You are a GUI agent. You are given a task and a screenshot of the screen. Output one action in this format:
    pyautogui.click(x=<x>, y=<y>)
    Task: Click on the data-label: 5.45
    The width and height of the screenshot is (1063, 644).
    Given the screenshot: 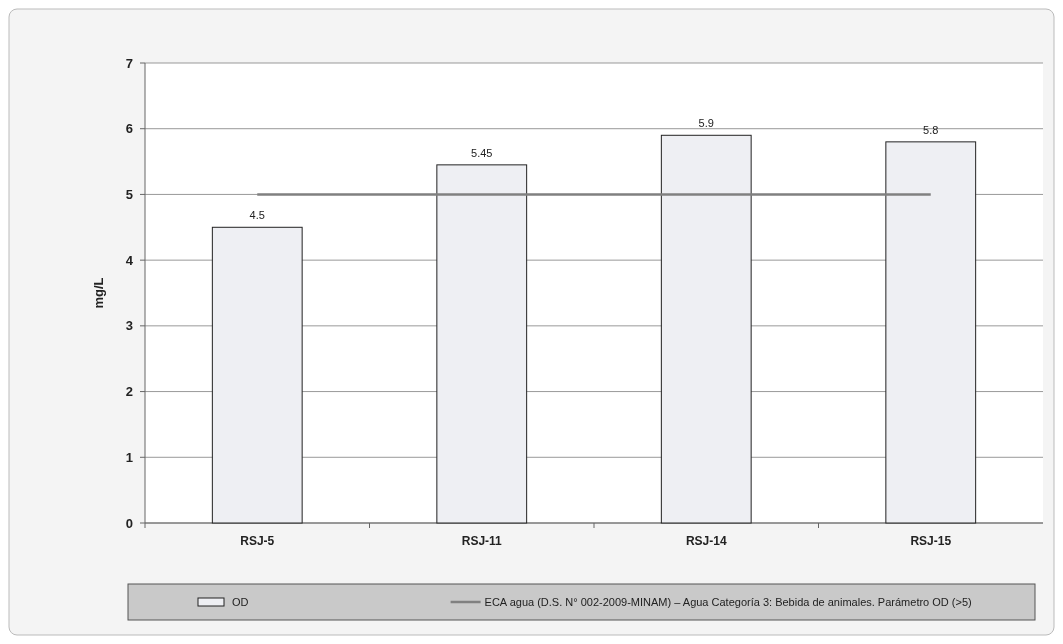 What is the action you would take?
    pyautogui.click(x=482, y=152)
    